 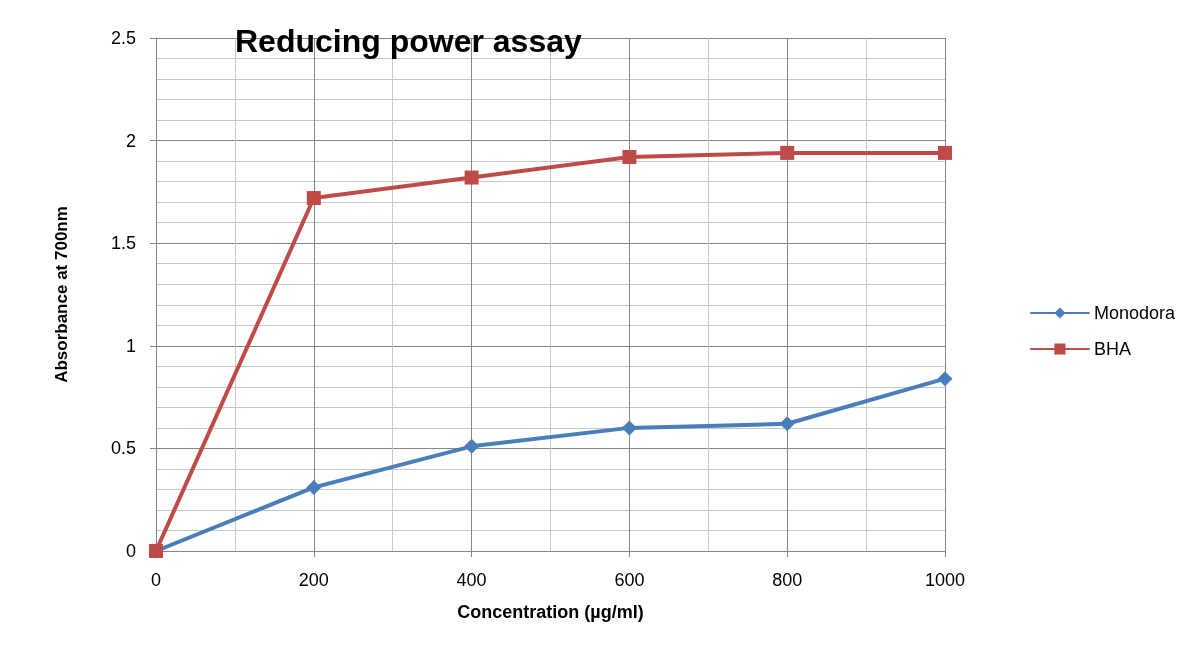 What do you see at coordinates (471, 580) in the screenshot?
I see `x-tick-label: 400` at bounding box center [471, 580].